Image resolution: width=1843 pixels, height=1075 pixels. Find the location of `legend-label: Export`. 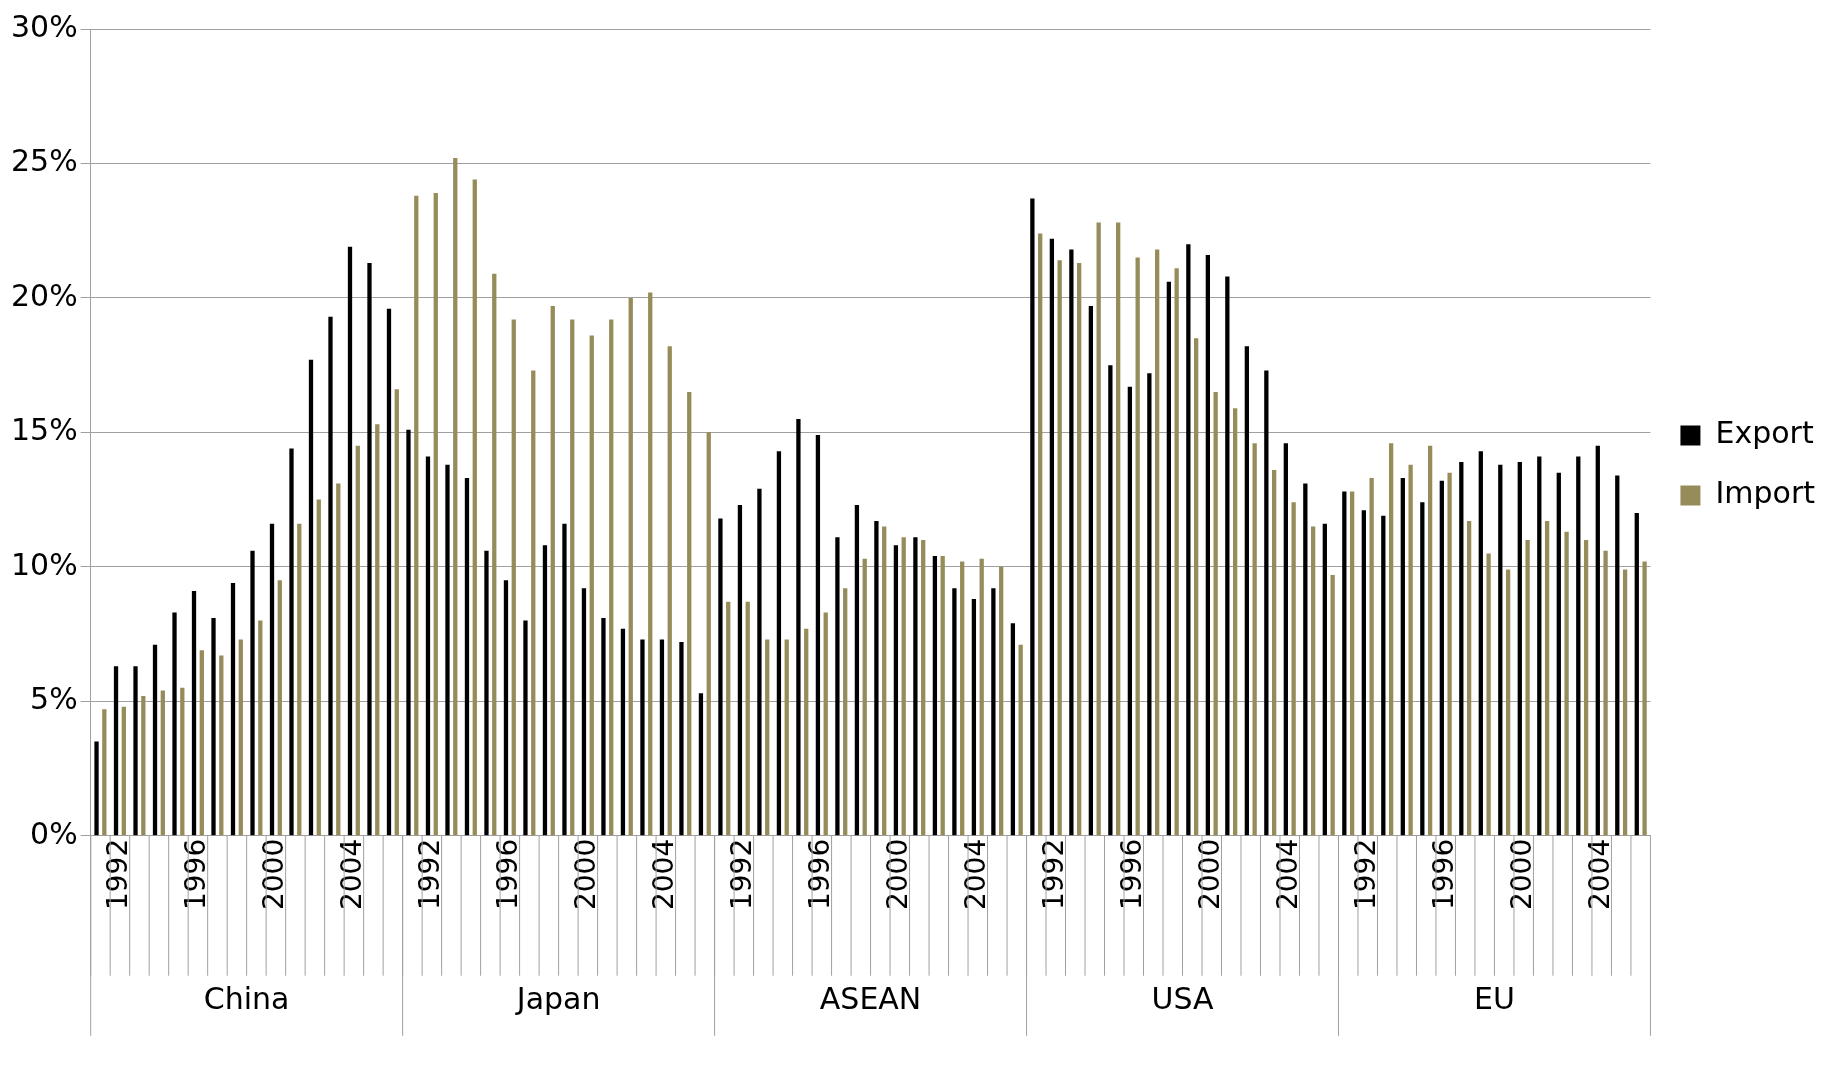

legend-label: Export is located at coordinates (1764, 433).